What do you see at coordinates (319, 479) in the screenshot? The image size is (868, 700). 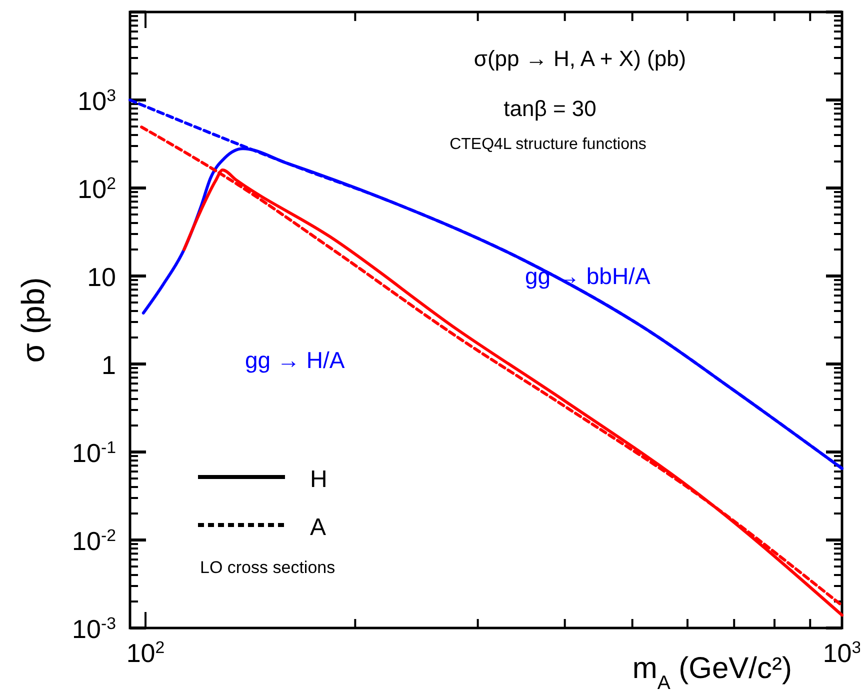 I see `annotation: H` at bounding box center [319, 479].